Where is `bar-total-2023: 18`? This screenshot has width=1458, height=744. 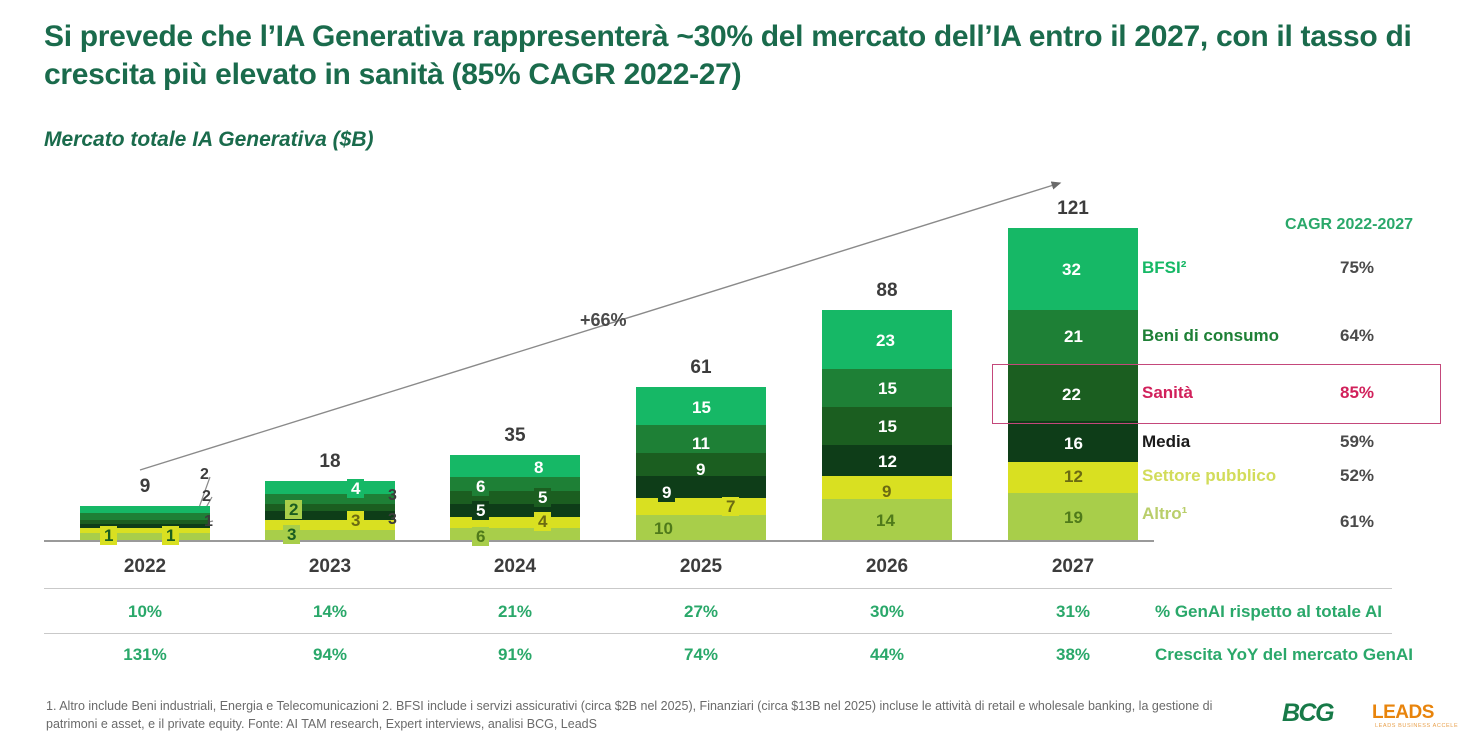
bar-total-2023: 18 is located at coordinates (330, 461).